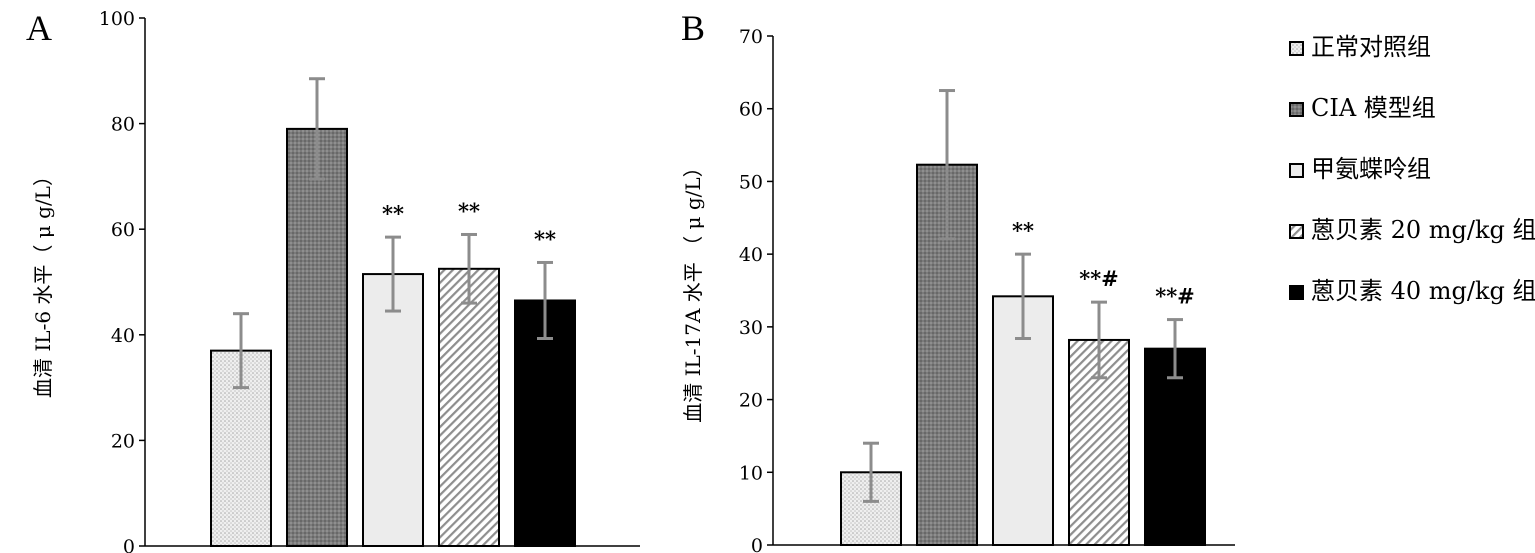 This screenshot has height=553, width=1535. I want to click on y-axis-label: 血清 IL-17A 水平 （ μ g/L）, so click(693, 289).